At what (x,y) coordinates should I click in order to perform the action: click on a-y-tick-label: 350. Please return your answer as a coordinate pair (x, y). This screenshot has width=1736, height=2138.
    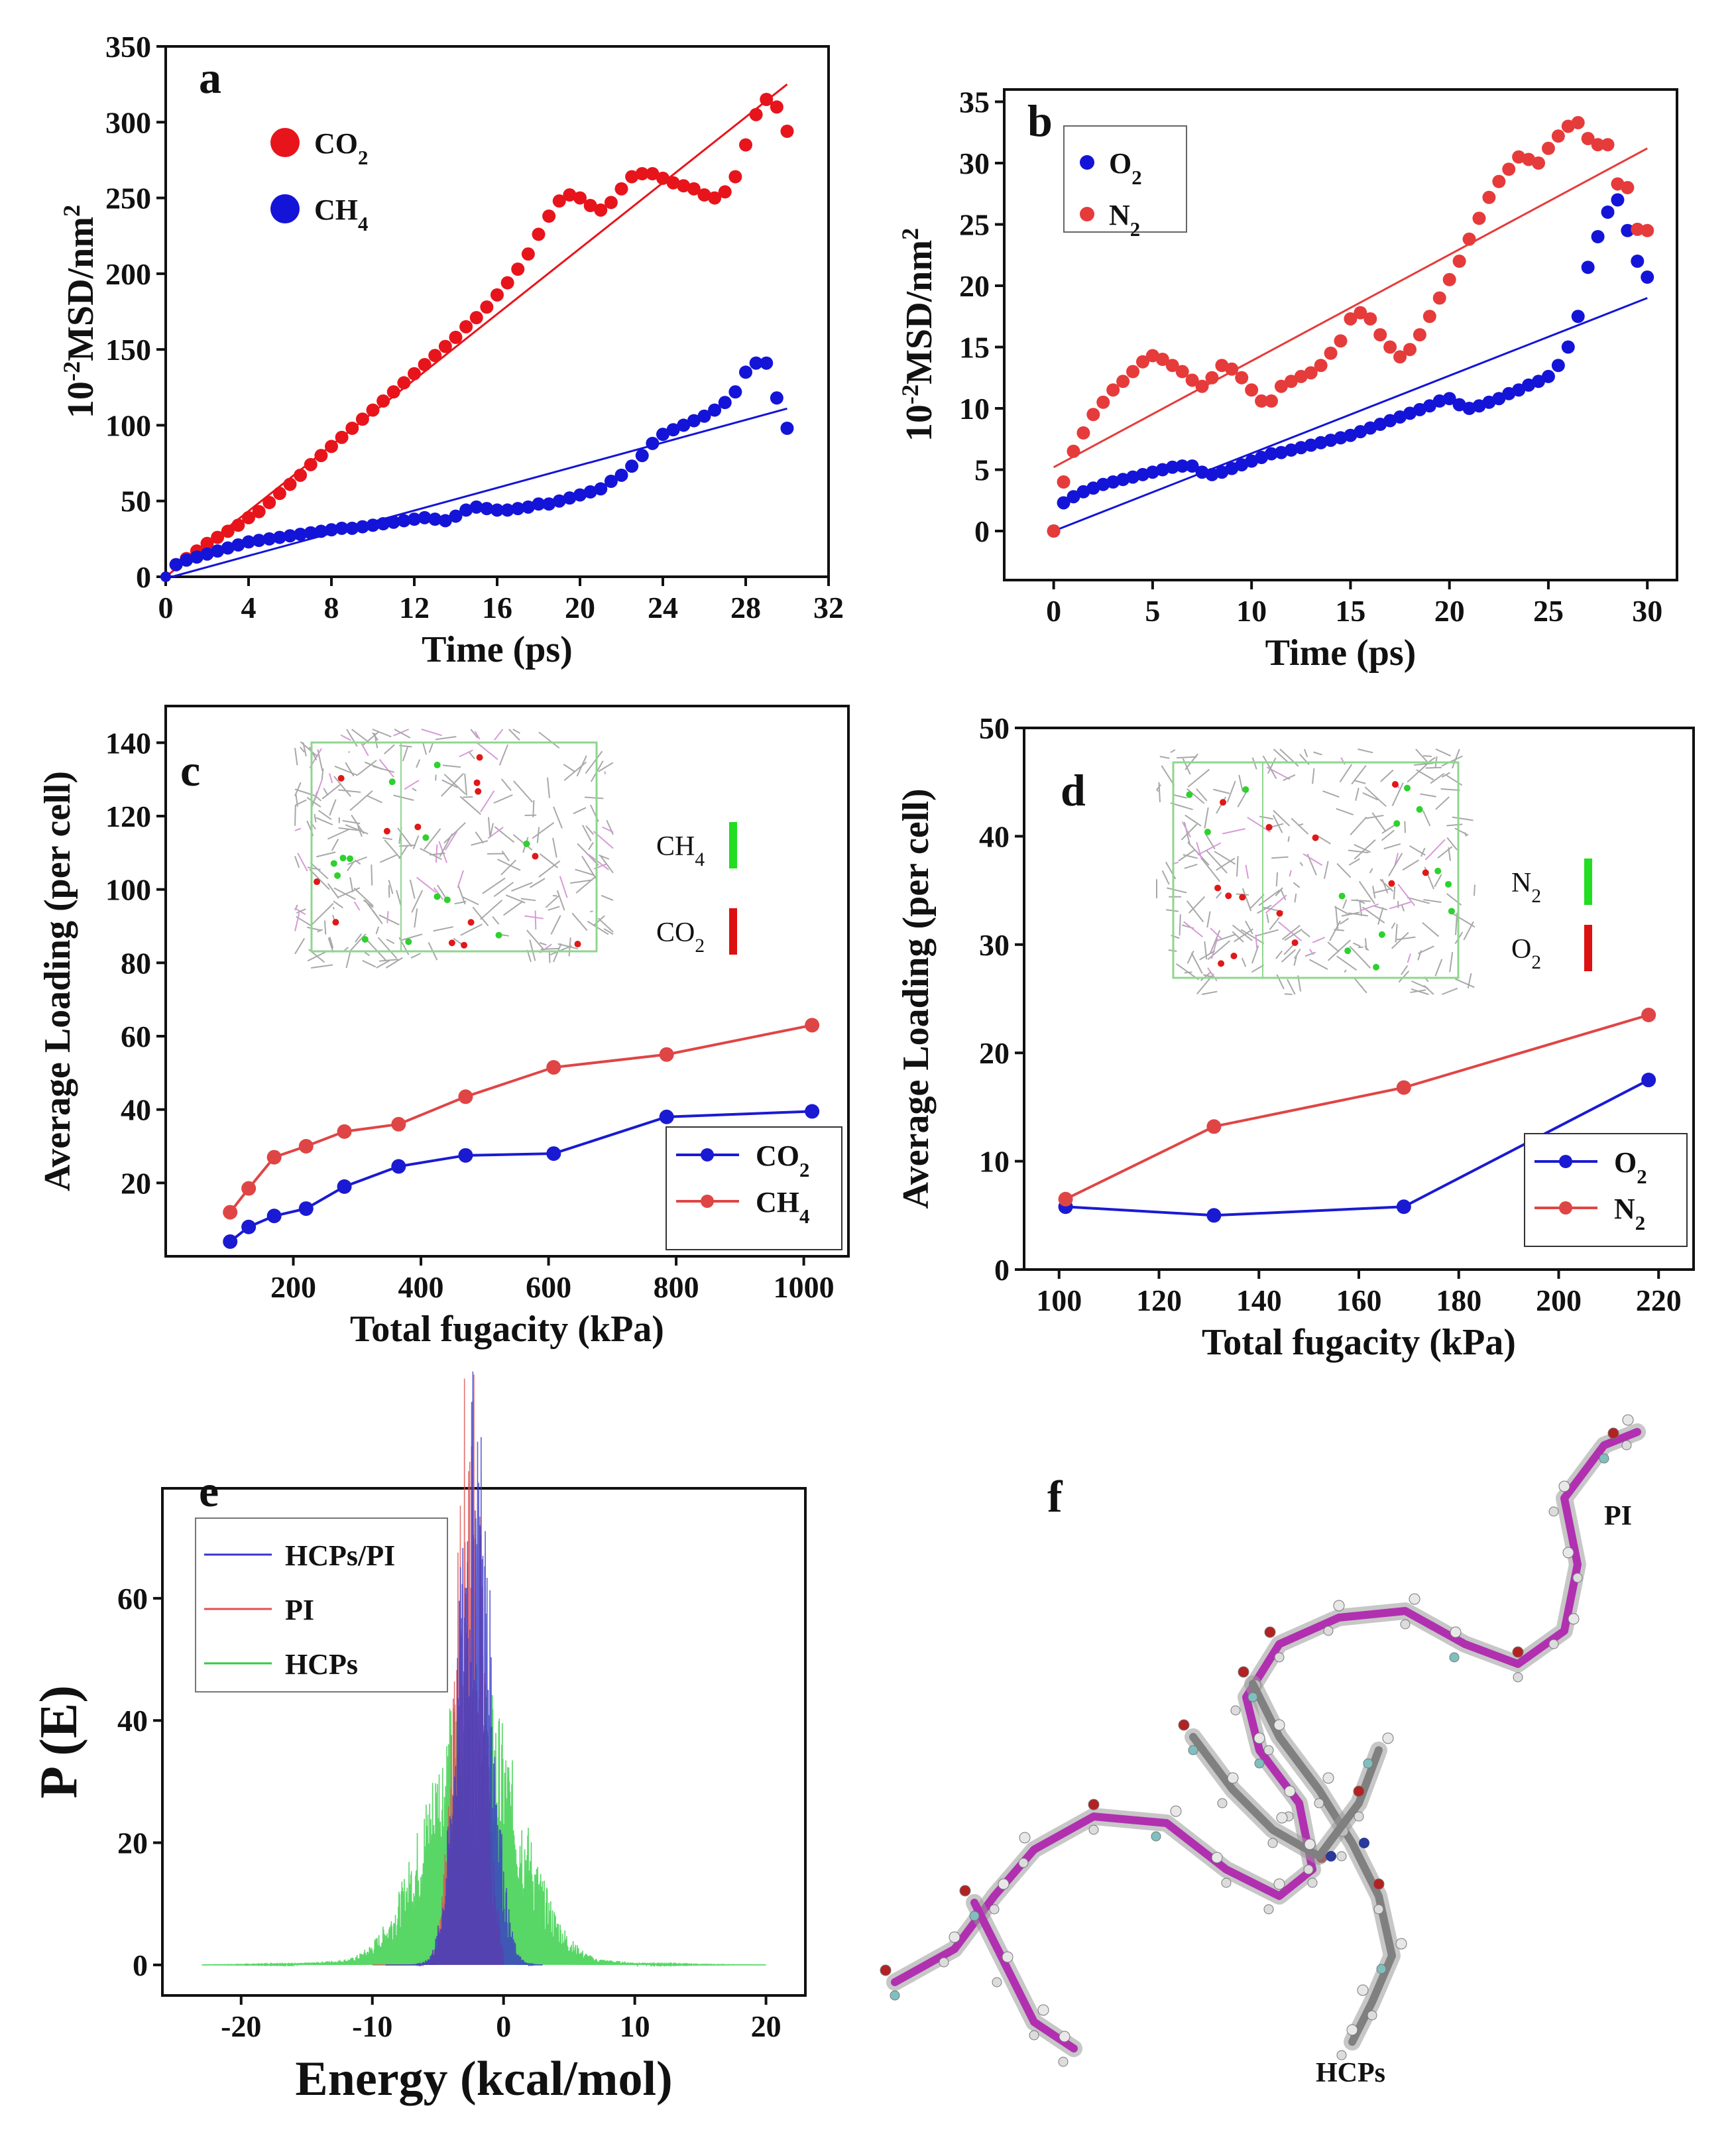
    Looking at the image, I should click on (128, 47).